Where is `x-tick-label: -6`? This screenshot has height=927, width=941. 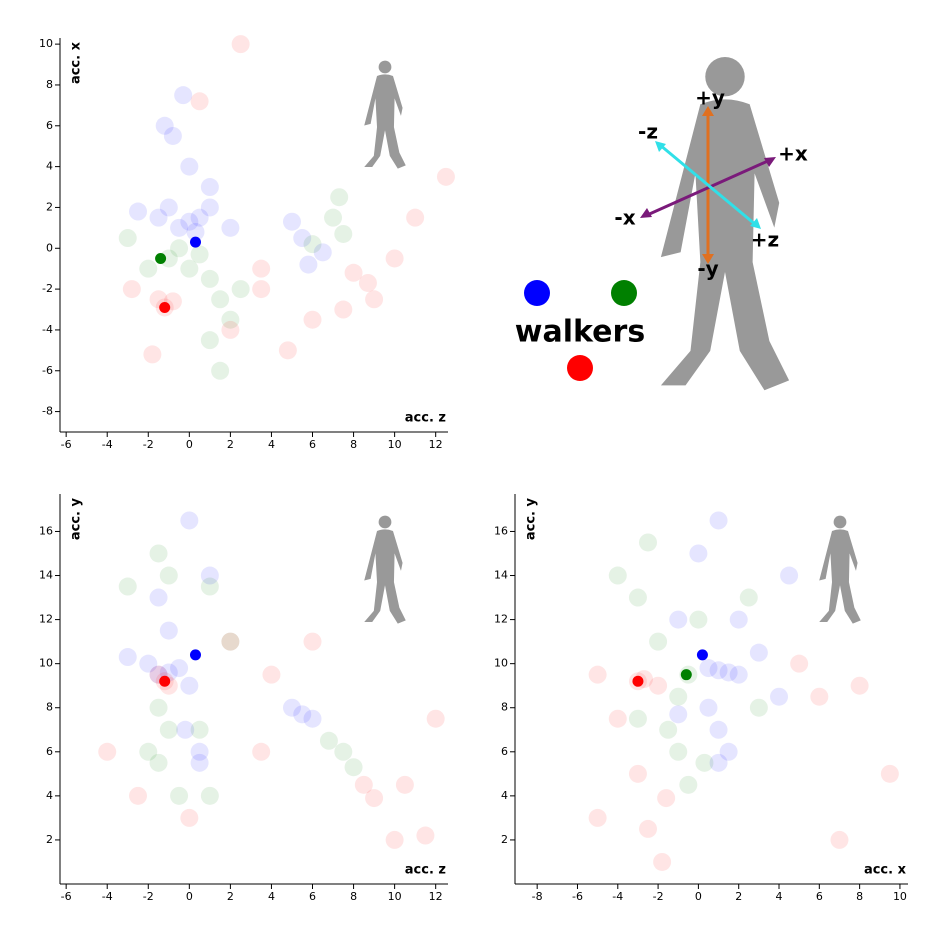
x-tick-label: -6 is located at coordinates (66, 896).